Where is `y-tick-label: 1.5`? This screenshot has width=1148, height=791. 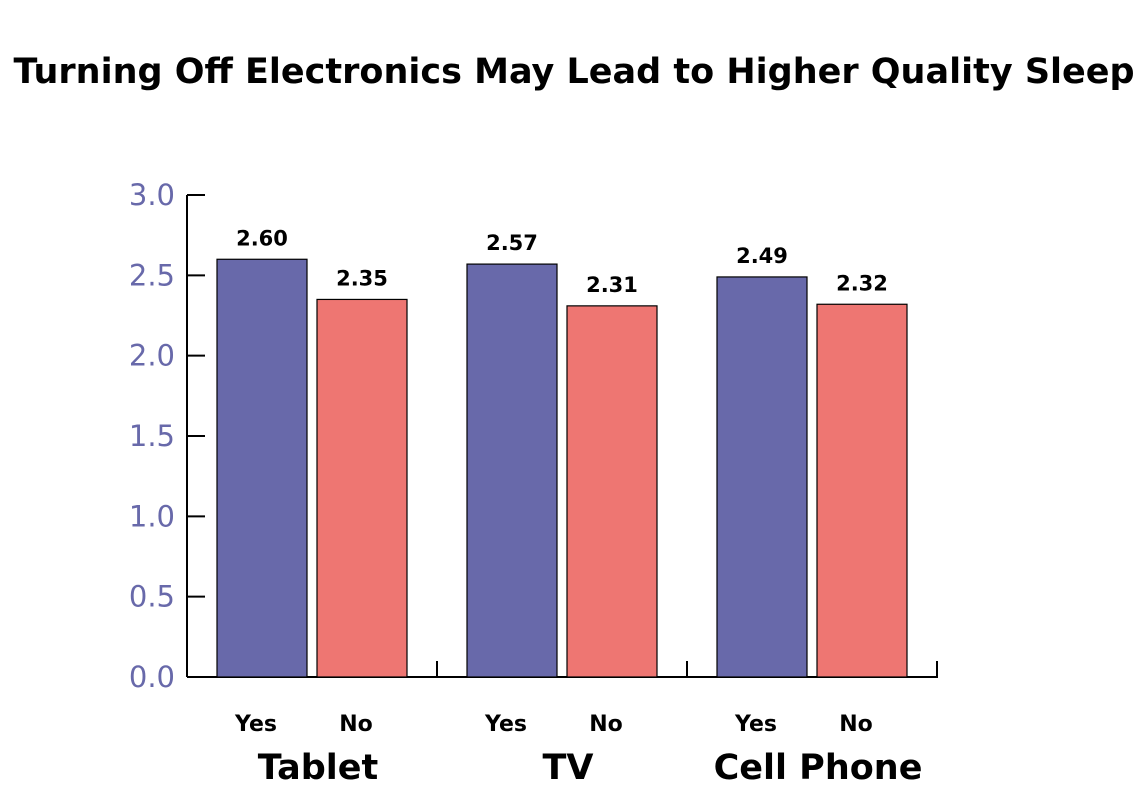
y-tick-label: 1.5 is located at coordinates (152, 436).